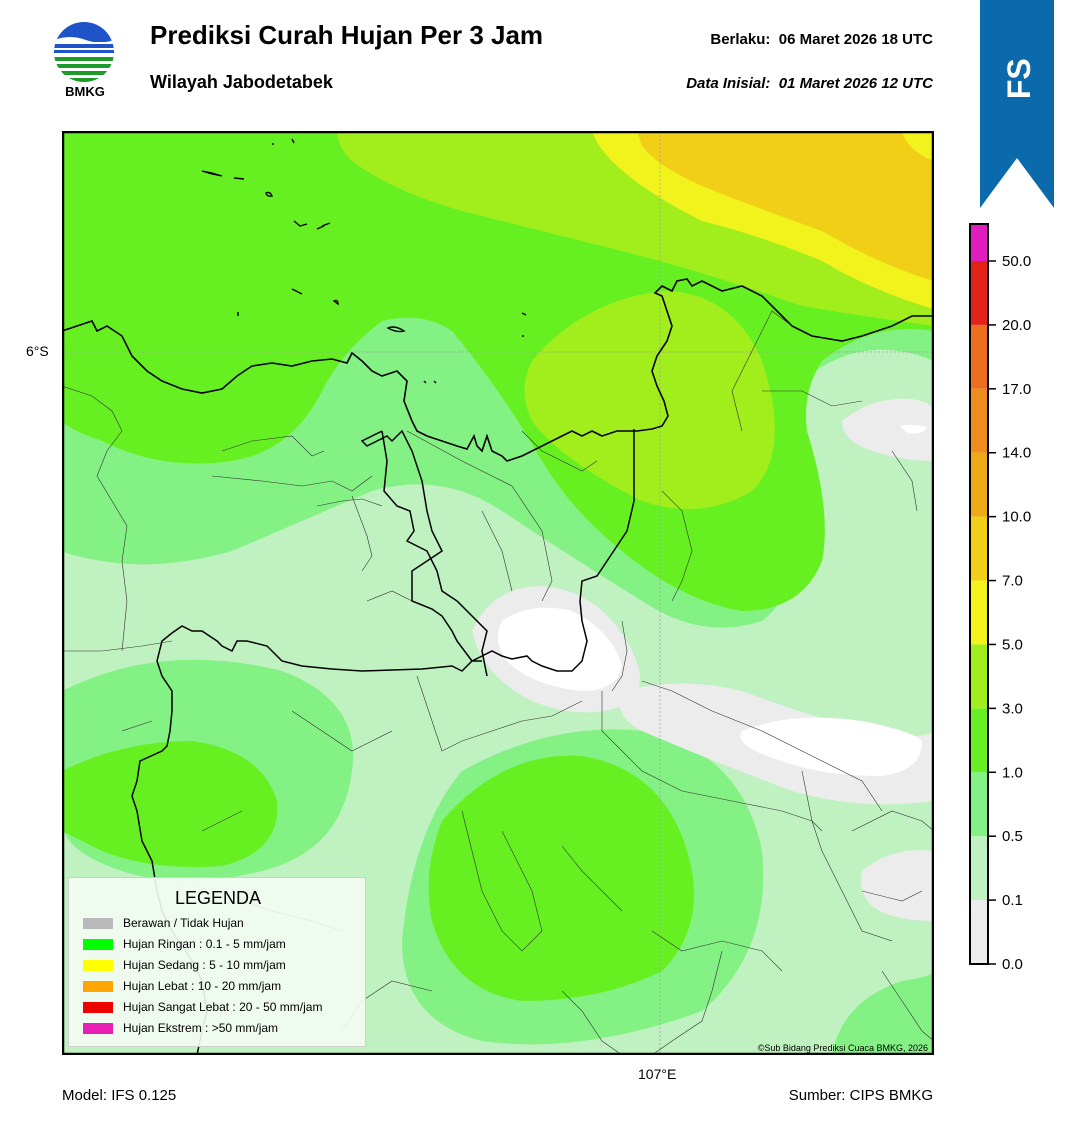  What do you see at coordinates (1016, 453) in the screenshot?
I see `colorbar-tick-label: 14.0` at bounding box center [1016, 453].